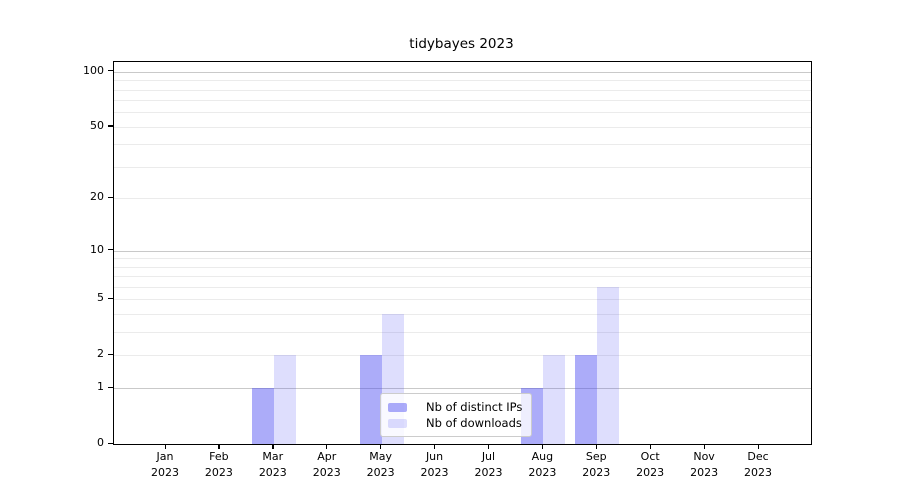 This screenshot has height=500, width=900. What do you see at coordinates (586, 399) in the screenshot?
I see `bar-ips-sep` at bounding box center [586, 399].